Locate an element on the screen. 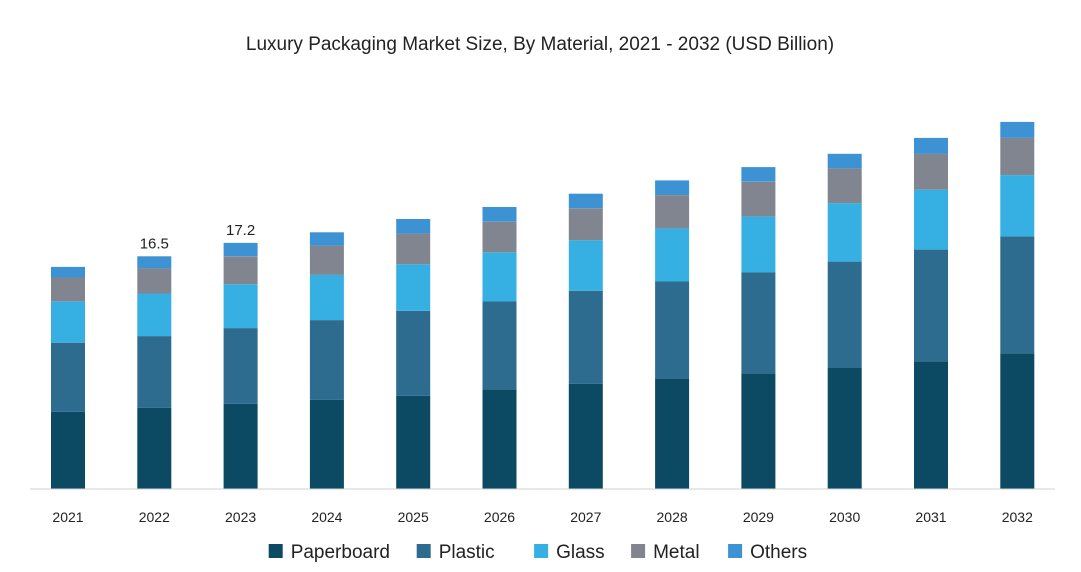 The image size is (1081, 572). bar-paperboard-2028 is located at coordinates (672, 433).